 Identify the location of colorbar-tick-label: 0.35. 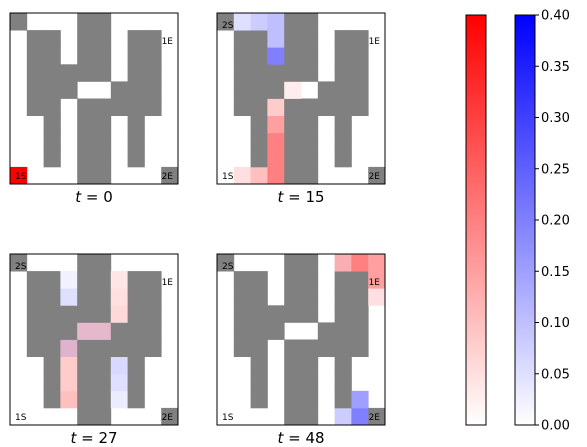
(555, 67).